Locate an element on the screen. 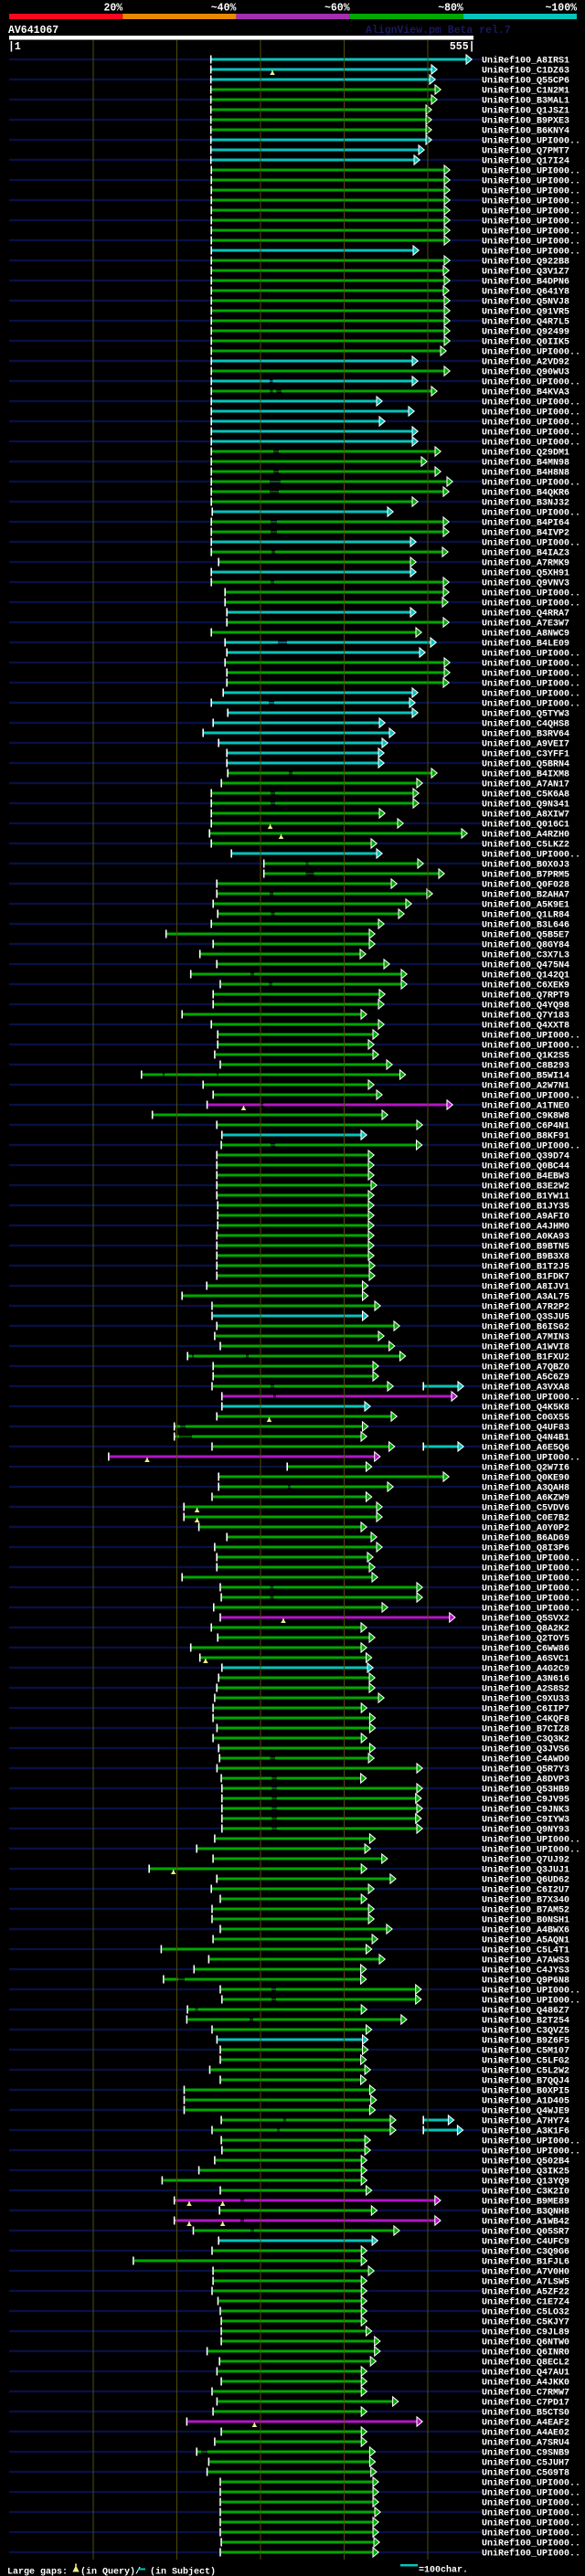 This screenshot has height=2576, width=585. svg-text: UniRef100_C1E7Z4 is located at coordinates (525, 2302).